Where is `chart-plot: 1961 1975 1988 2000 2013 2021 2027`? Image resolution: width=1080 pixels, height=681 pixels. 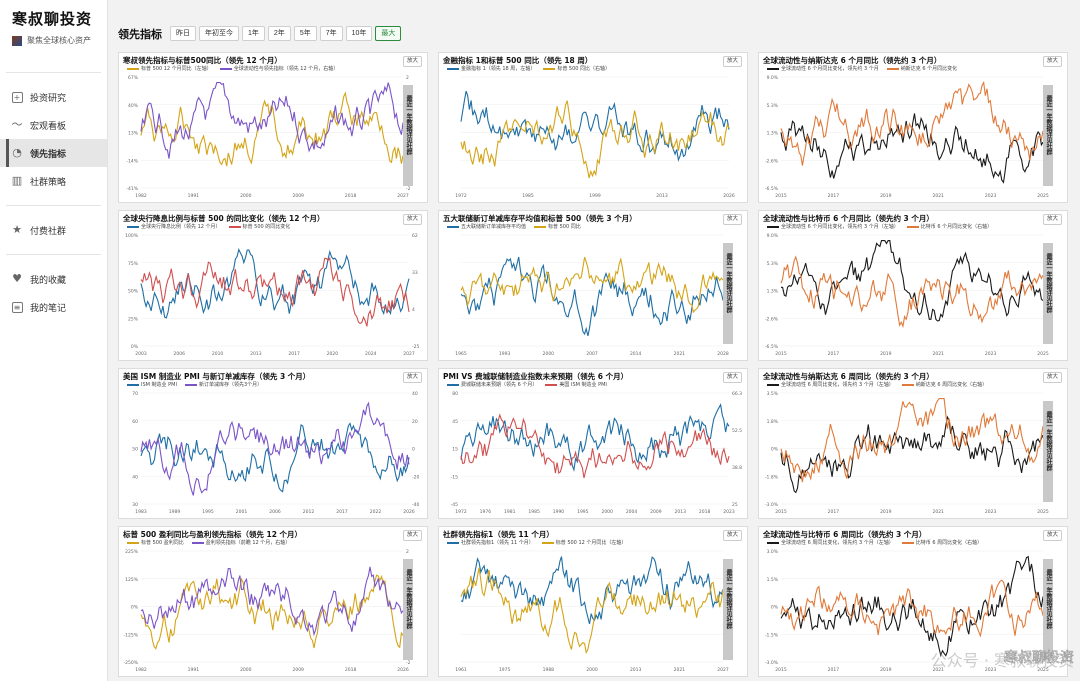
chart-plot: 1961 1975 1988 2000 2013 2021 2027 is located at coordinates (592, 611).